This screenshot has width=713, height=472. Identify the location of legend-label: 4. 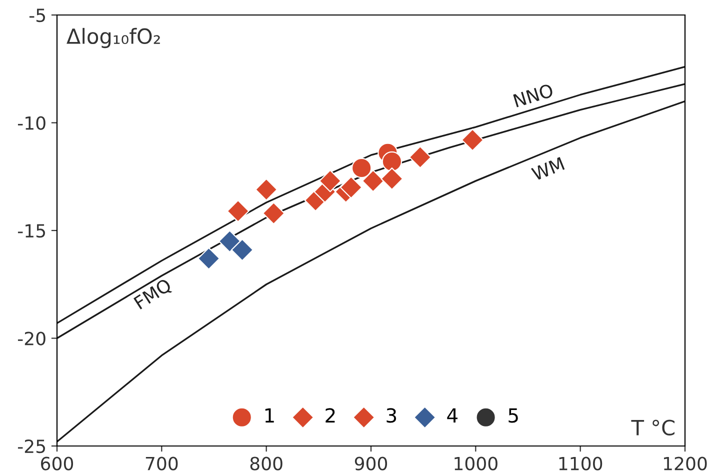
(452, 415).